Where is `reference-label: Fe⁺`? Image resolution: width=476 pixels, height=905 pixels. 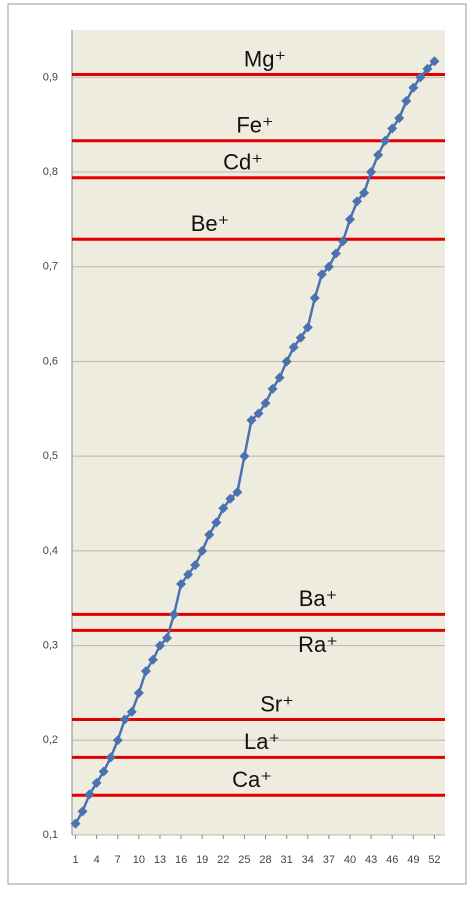
reference-label: Fe⁺ is located at coordinates (254, 125).